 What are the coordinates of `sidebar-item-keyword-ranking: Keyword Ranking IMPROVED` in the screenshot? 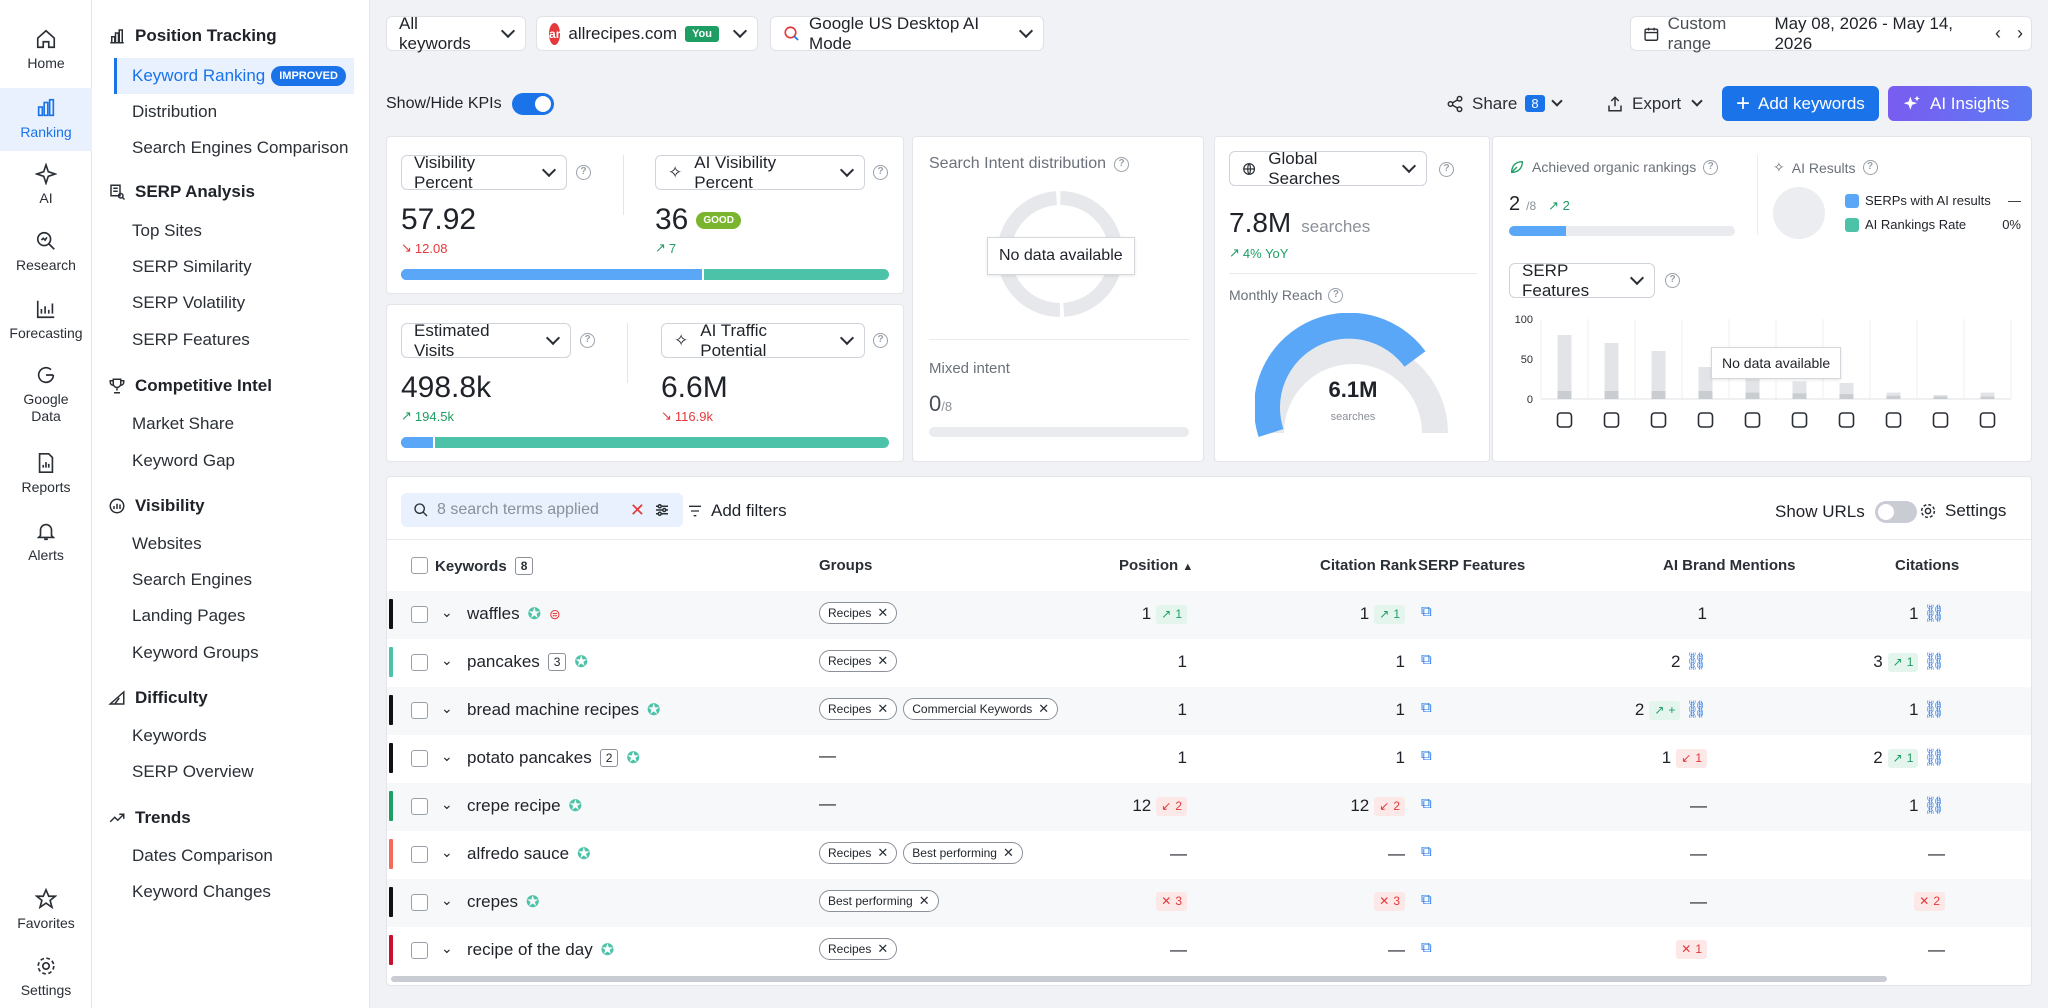 It's located at (234, 76).